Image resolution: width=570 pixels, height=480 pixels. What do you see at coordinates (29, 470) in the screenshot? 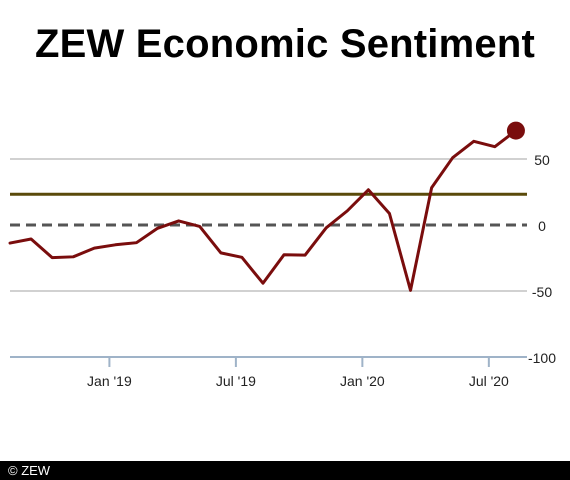
I see `copyright-text: © ZEW` at bounding box center [29, 470].